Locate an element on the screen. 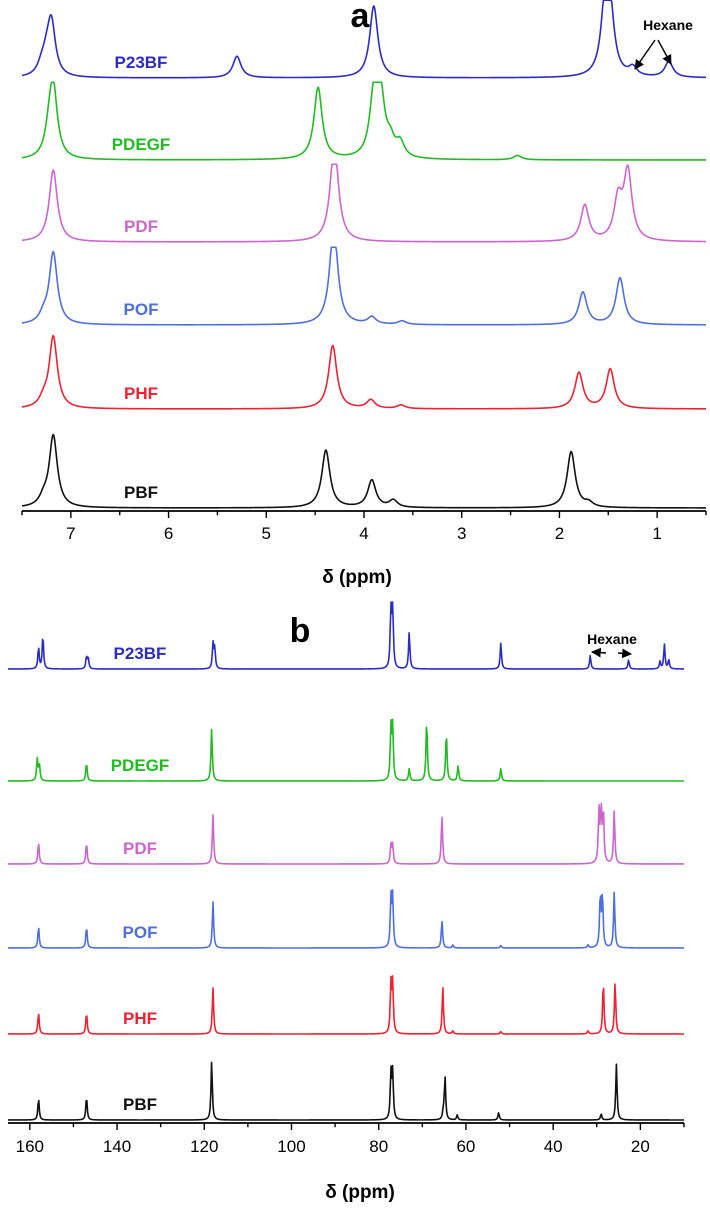 This screenshot has width=710, height=1209. panel-a-label-pdegf: PDEGF is located at coordinates (141, 144).